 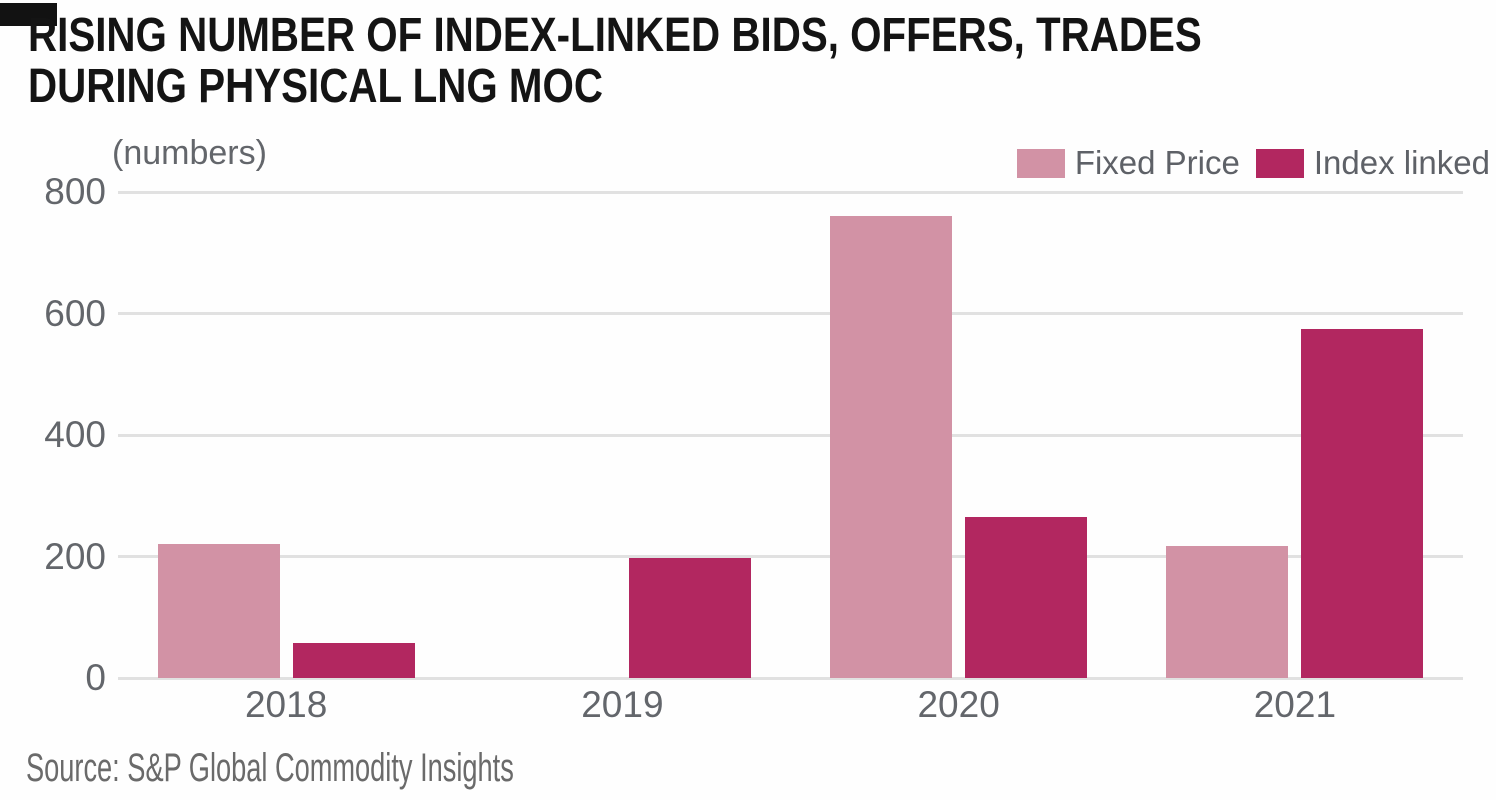 What do you see at coordinates (75, 313) in the screenshot?
I see `y-tick-label-600: 600` at bounding box center [75, 313].